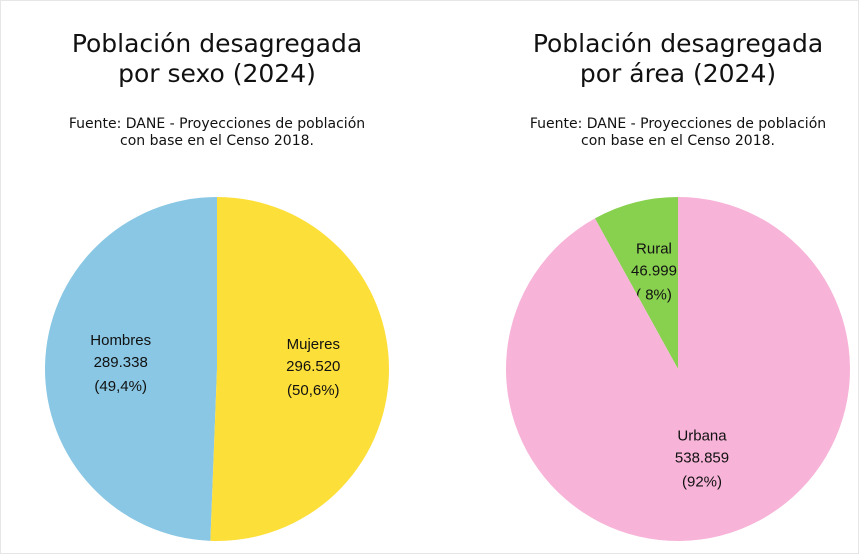 The width and height of the screenshot is (859, 554). Describe the element at coordinates (217, 73) in the screenshot. I see `chart-title: por sexo (2024)` at that location.